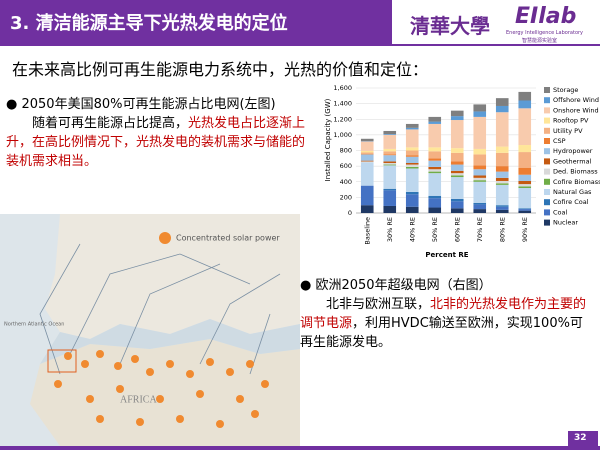  Describe the element at coordinates (148, 104) in the screenshot. I see `bullet-heading-text: 2050年美国80%可再生能源占比电网(左图)` at that location.